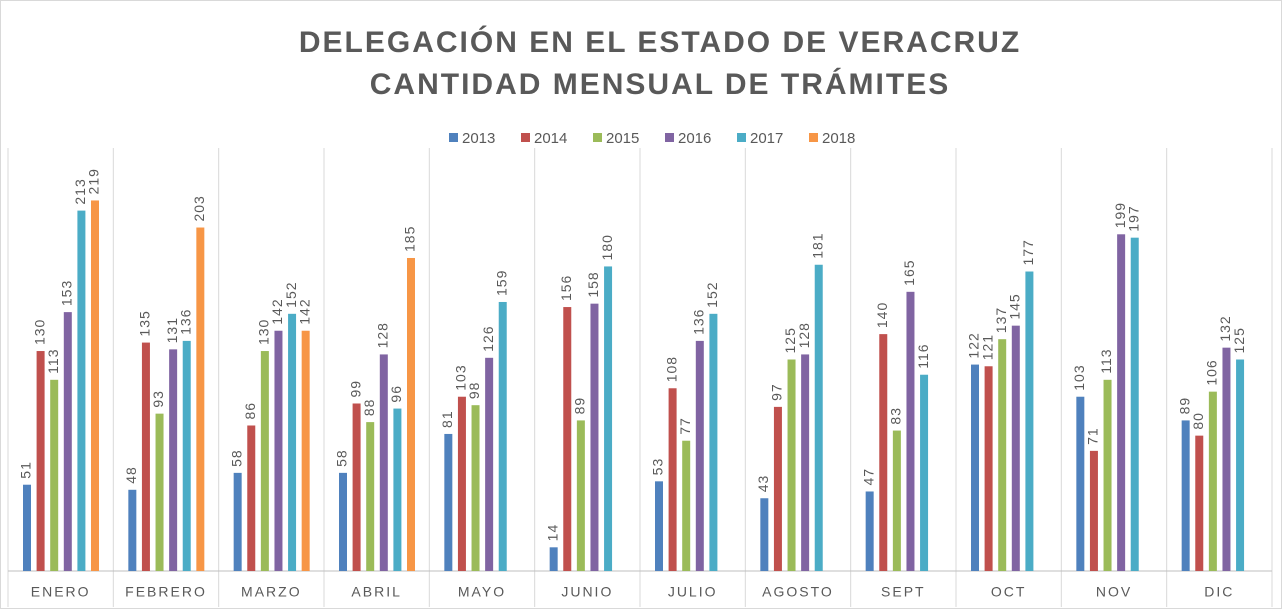  Describe the element at coordinates (145, 323) in the screenshot. I see `data-label: 135` at that location.